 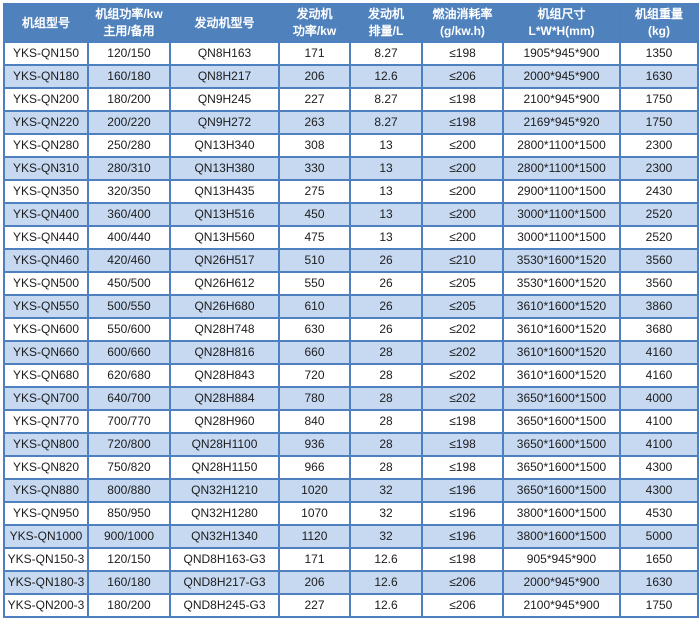 I want to click on cell-displacement: 8.27, so click(x=386, y=122).